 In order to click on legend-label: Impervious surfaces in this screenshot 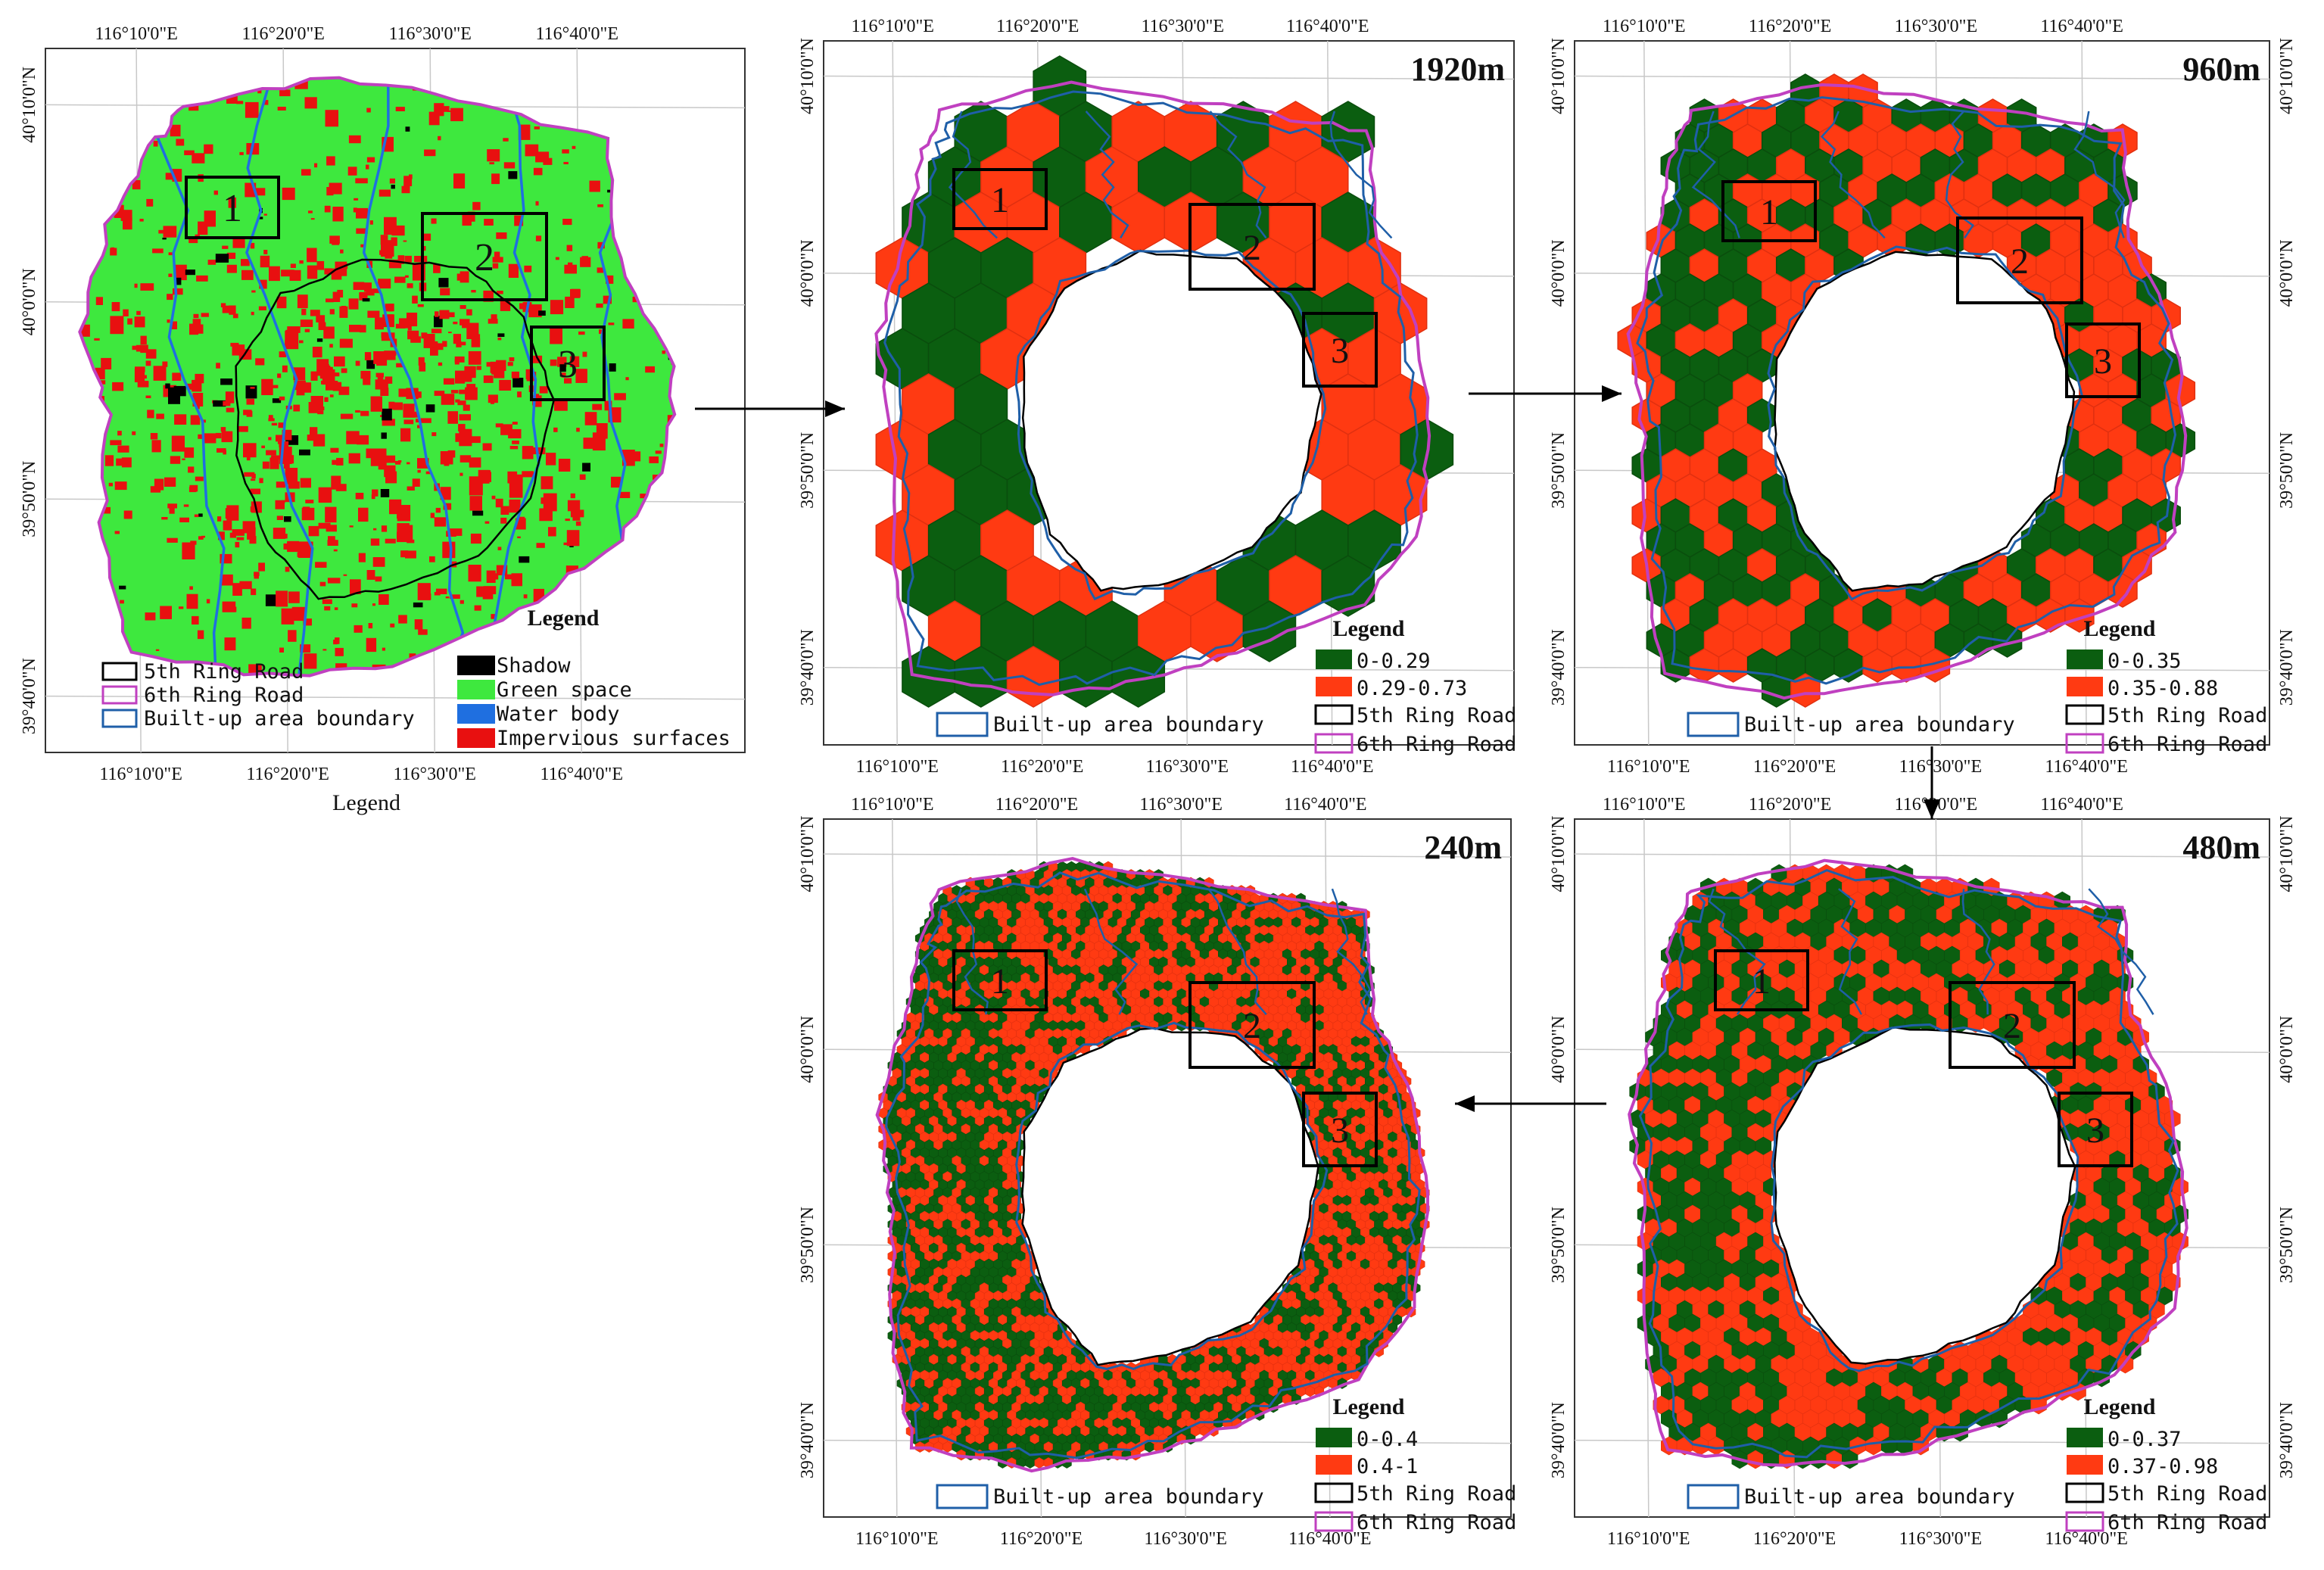, I will do `click(614, 738)`.